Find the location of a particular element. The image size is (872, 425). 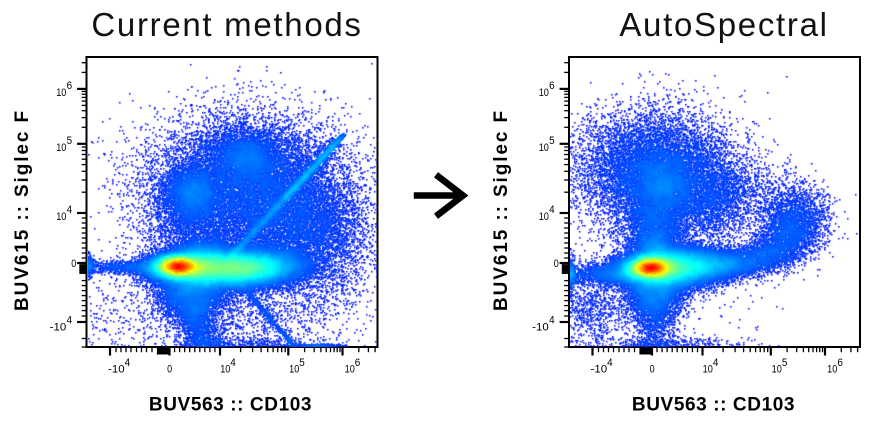

svg-text: AutoSpectral is located at coordinates (723, 24).